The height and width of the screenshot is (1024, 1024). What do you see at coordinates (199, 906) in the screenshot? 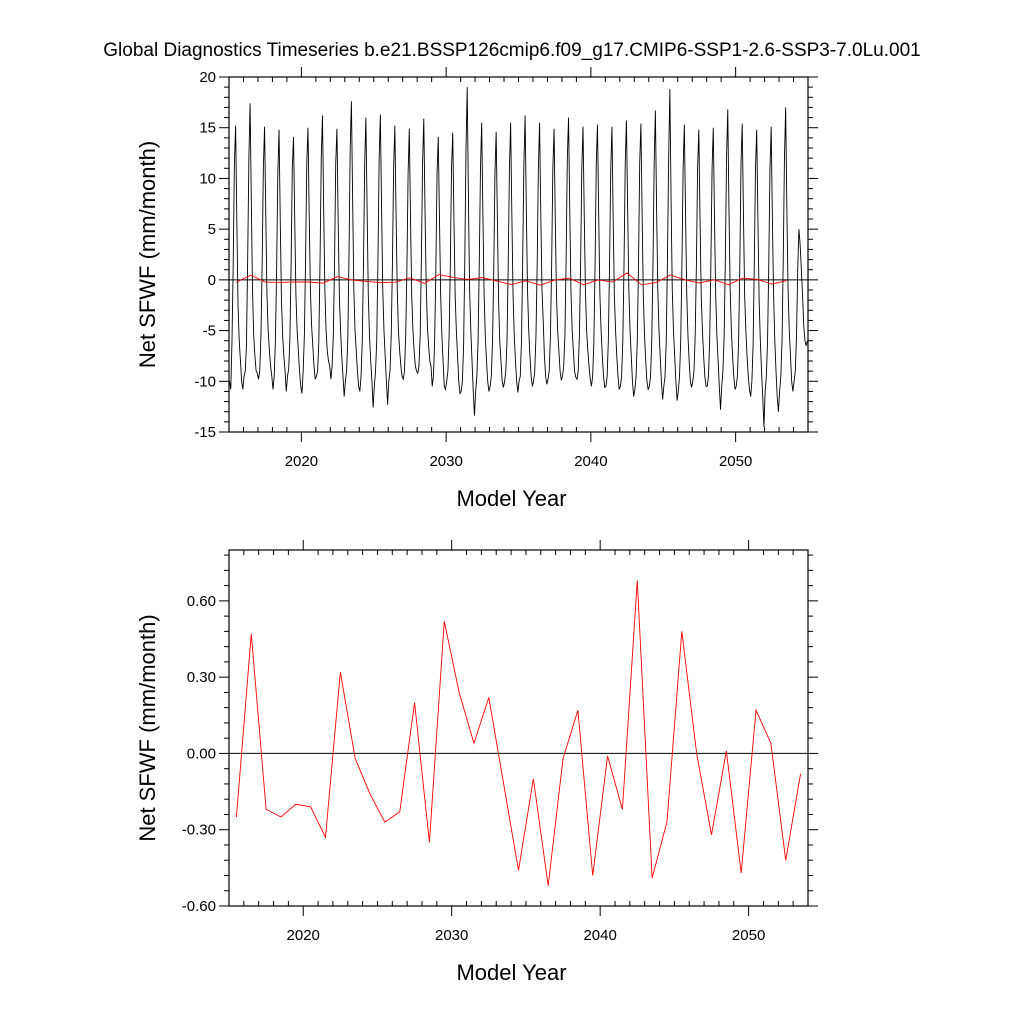
I see `y-tick-label: -0.60` at bounding box center [199, 906].